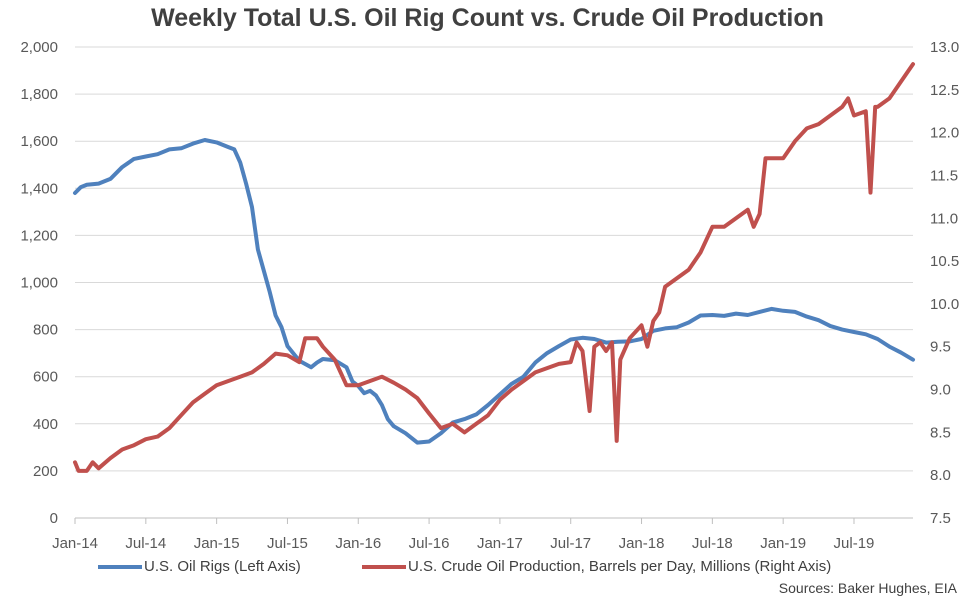 The width and height of the screenshot is (975, 601). I want to click on x-tick-label: Jan-14, so click(75, 543).